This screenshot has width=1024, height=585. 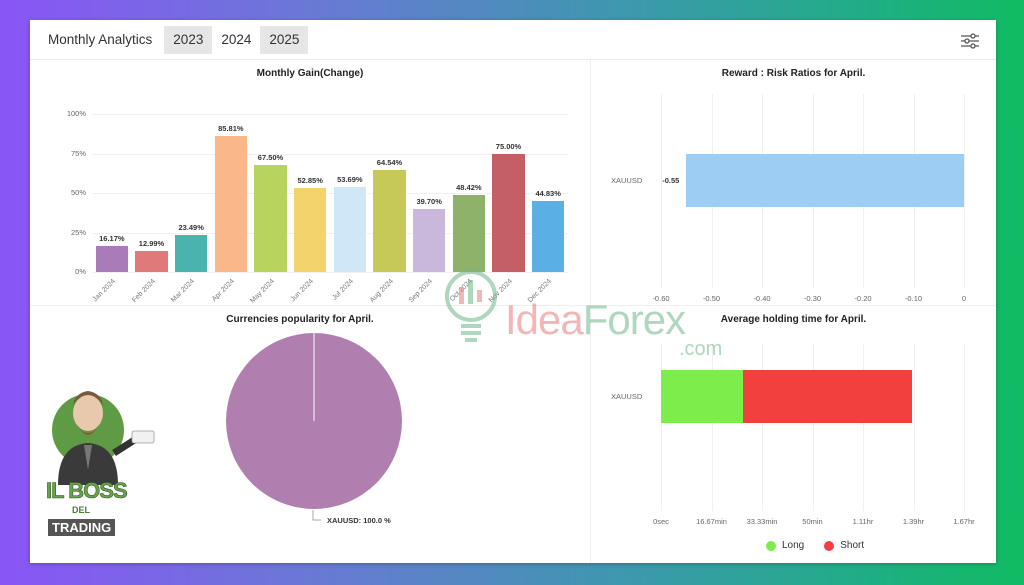 I want to click on logo-text-del: DEL, so click(x=81, y=510).